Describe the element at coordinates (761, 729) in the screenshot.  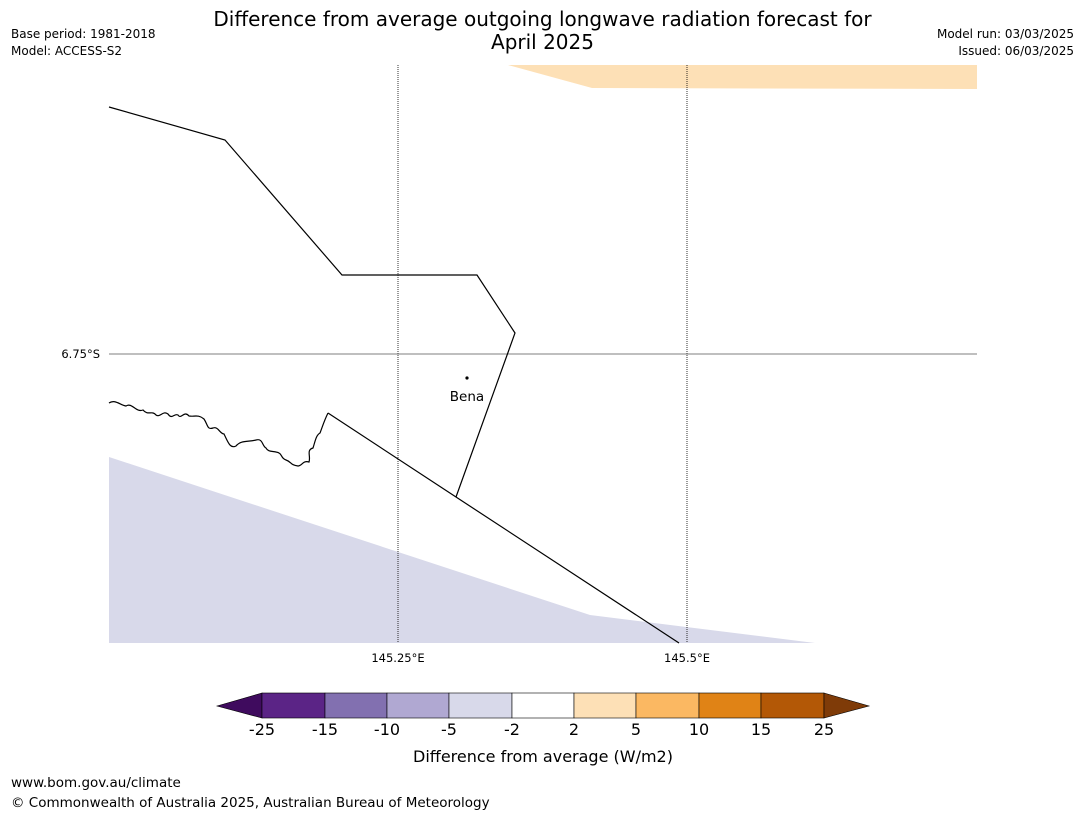
I see `colorbar-tick-9: 15` at that location.